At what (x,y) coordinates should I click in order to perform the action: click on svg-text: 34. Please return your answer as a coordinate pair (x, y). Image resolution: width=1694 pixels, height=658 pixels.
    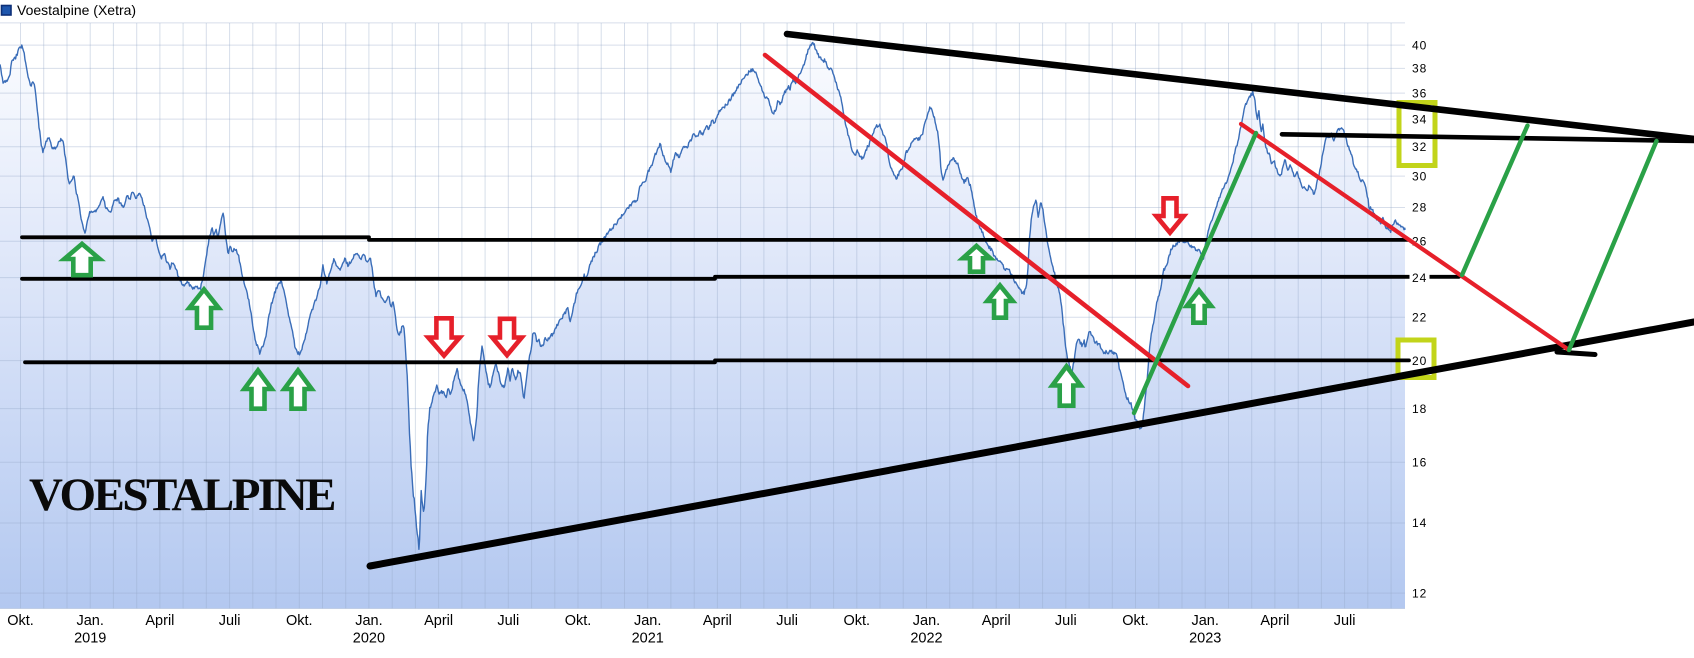
    Looking at the image, I should click on (1419, 119).